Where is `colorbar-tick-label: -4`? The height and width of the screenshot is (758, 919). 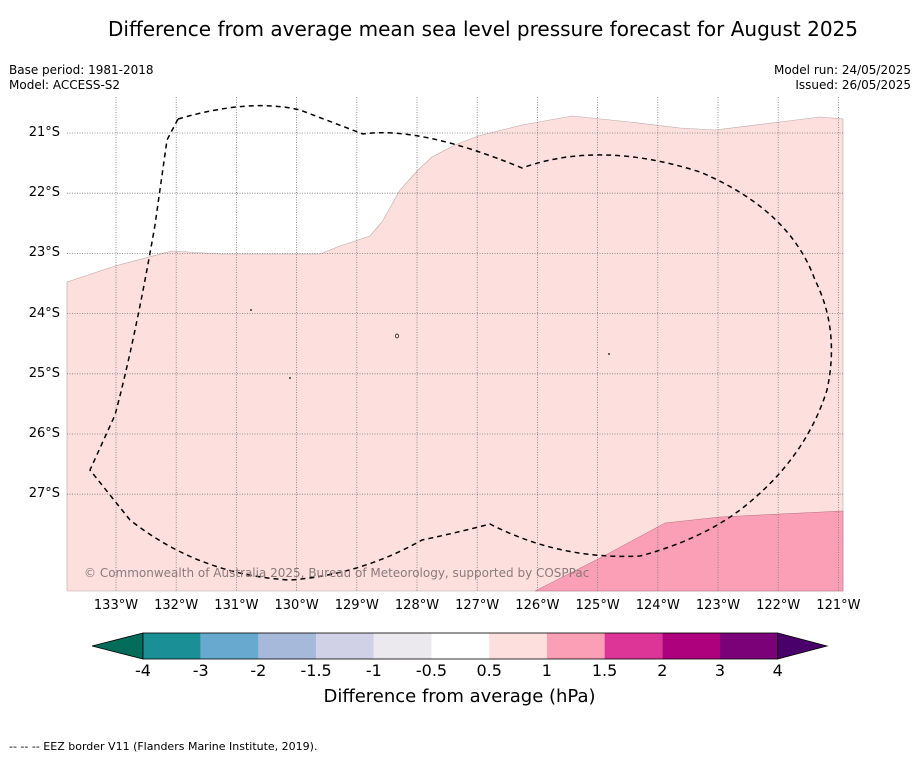 colorbar-tick-label: -4 is located at coordinates (143, 670).